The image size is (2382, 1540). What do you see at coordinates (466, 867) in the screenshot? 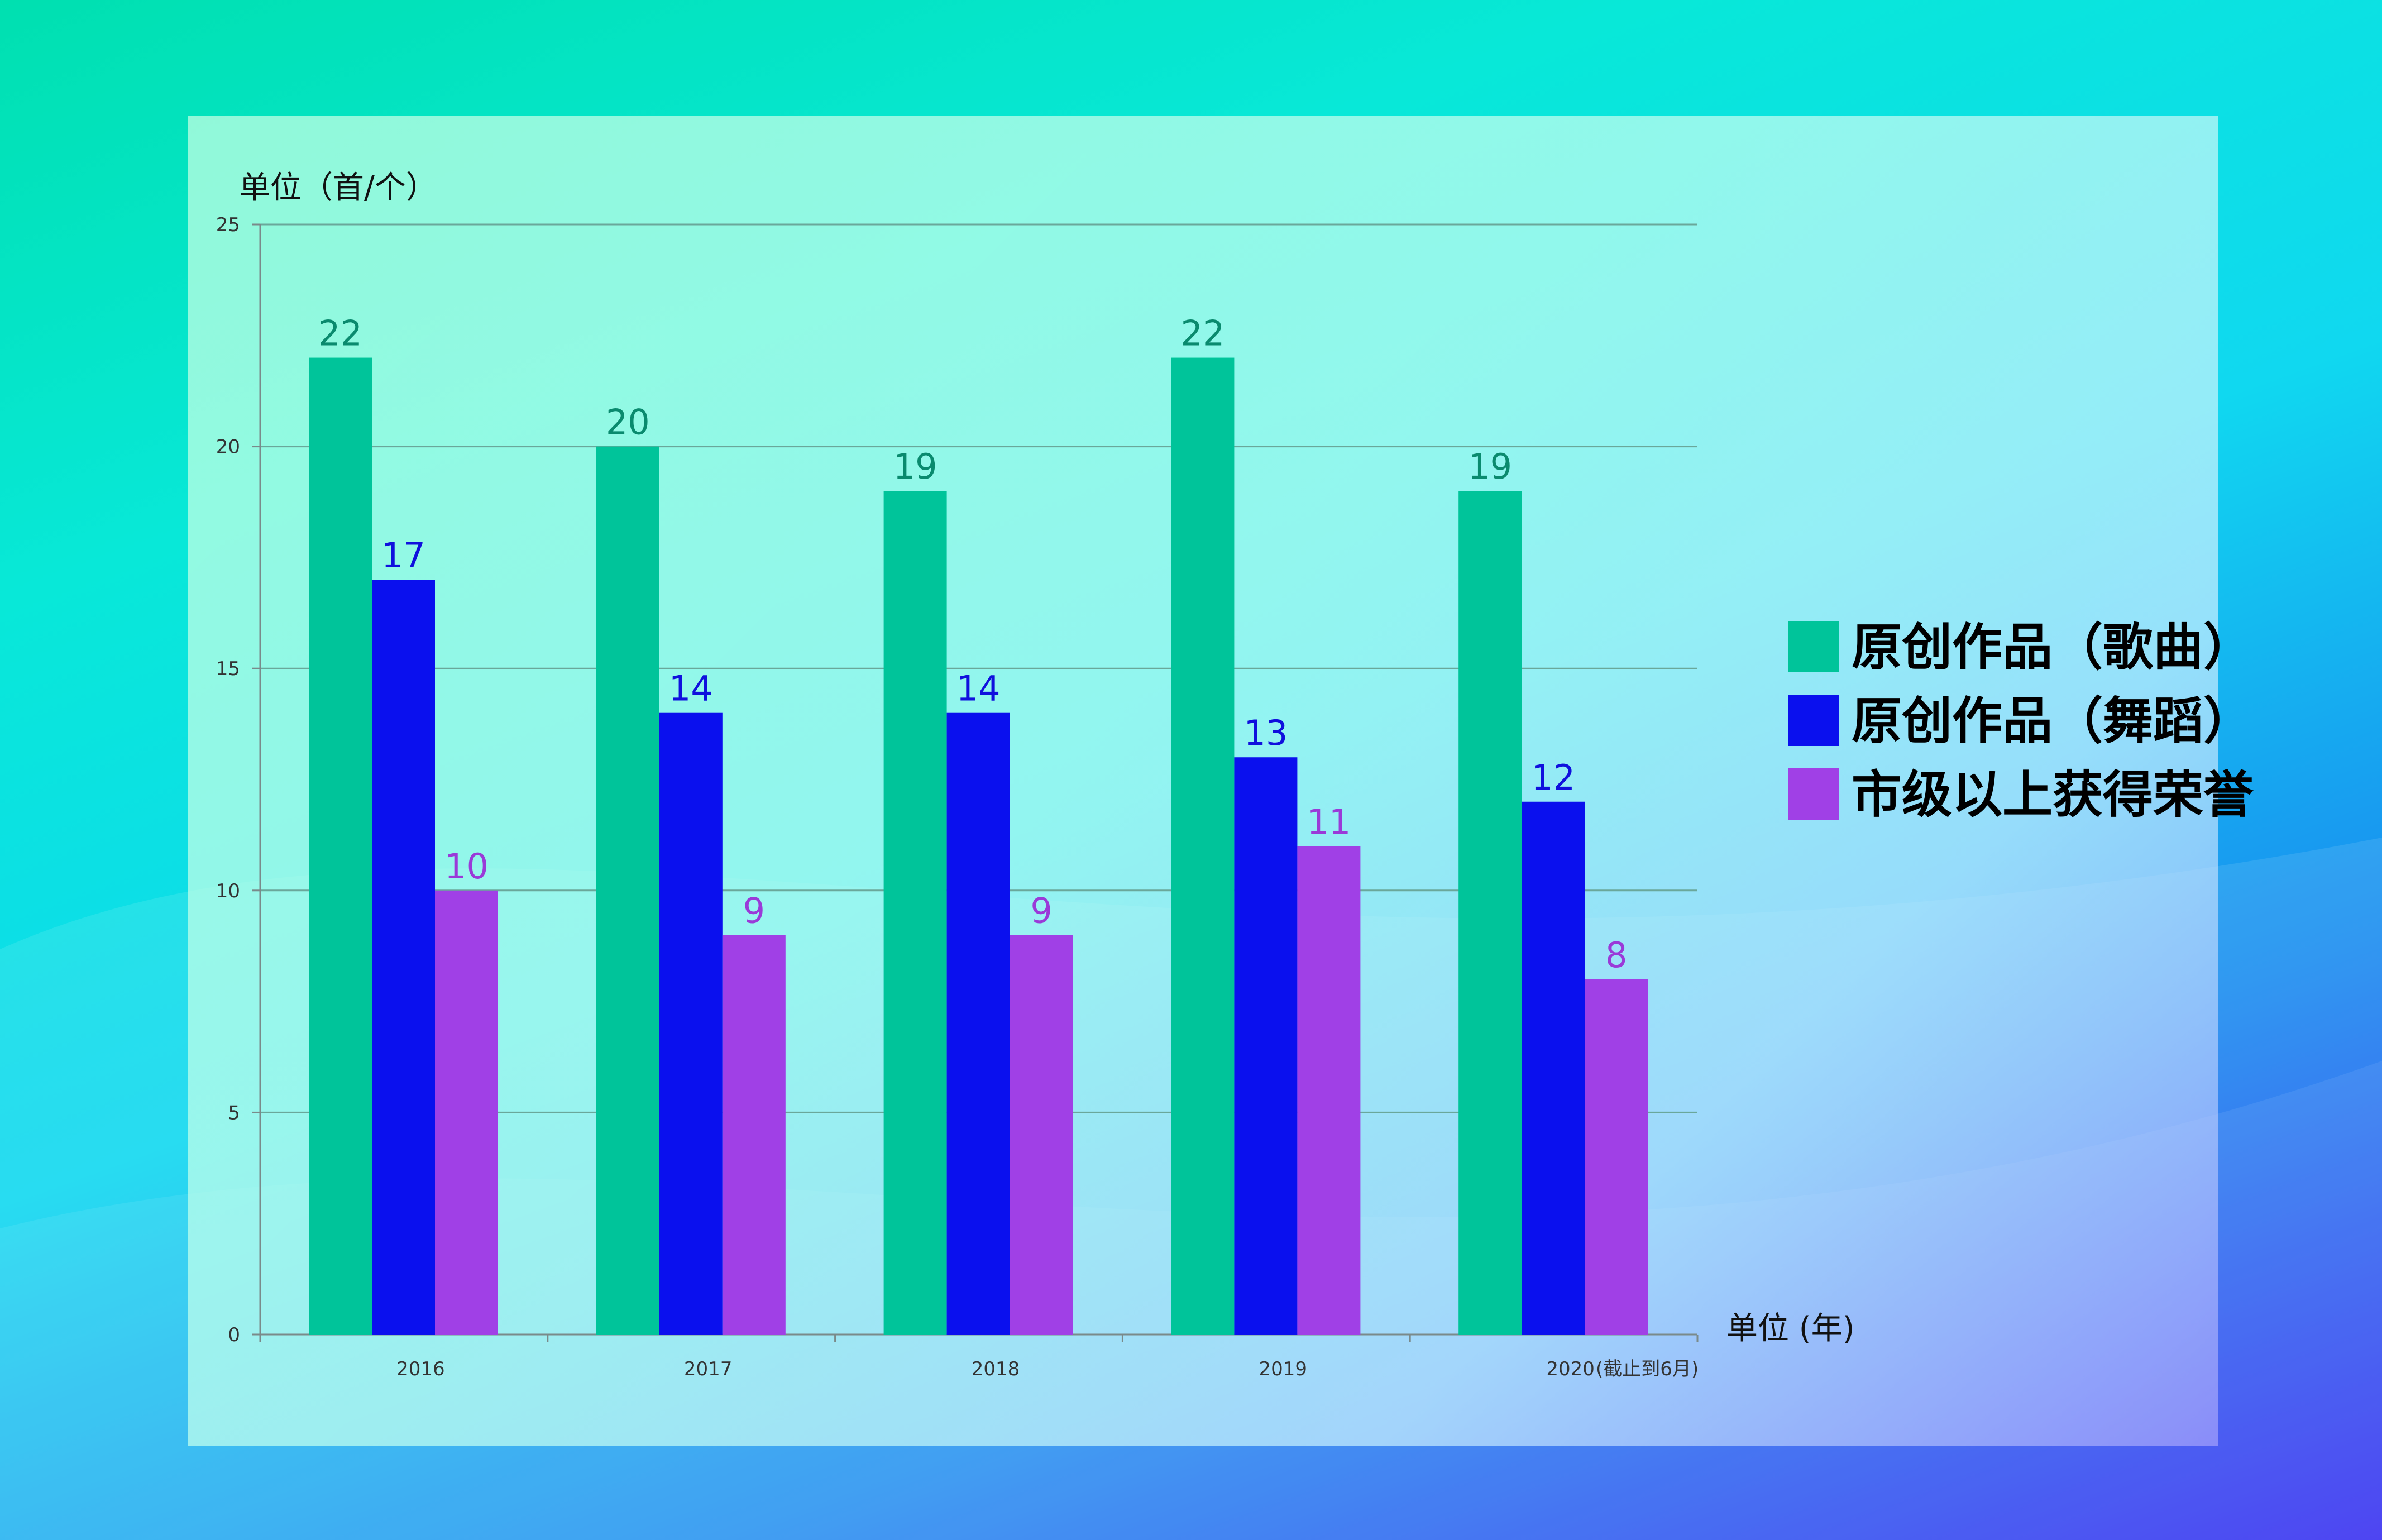
I see `data-label: 10` at bounding box center [466, 867].